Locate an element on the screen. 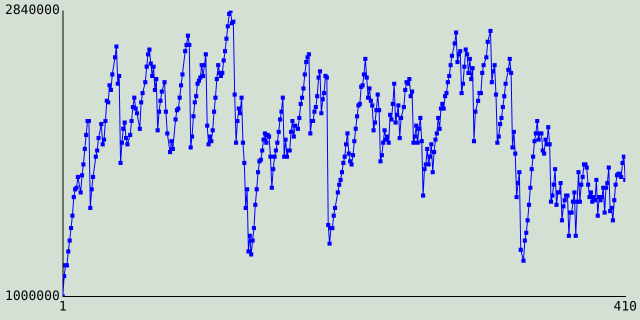 Image resolution: width=640 pixels, height=320 pixels. y-tick-label: 1000000 is located at coordinates (32, 296).